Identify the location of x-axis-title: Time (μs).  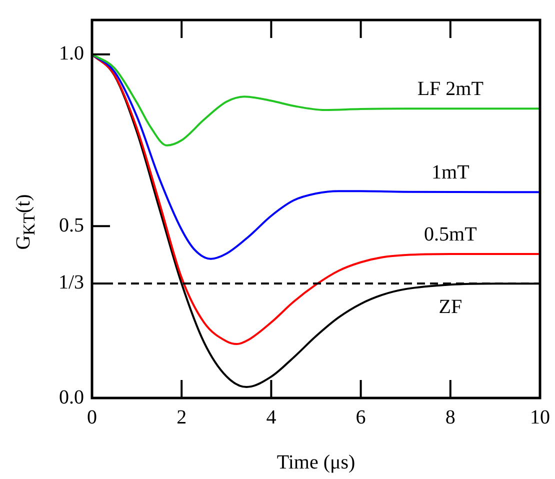
(316, 462).